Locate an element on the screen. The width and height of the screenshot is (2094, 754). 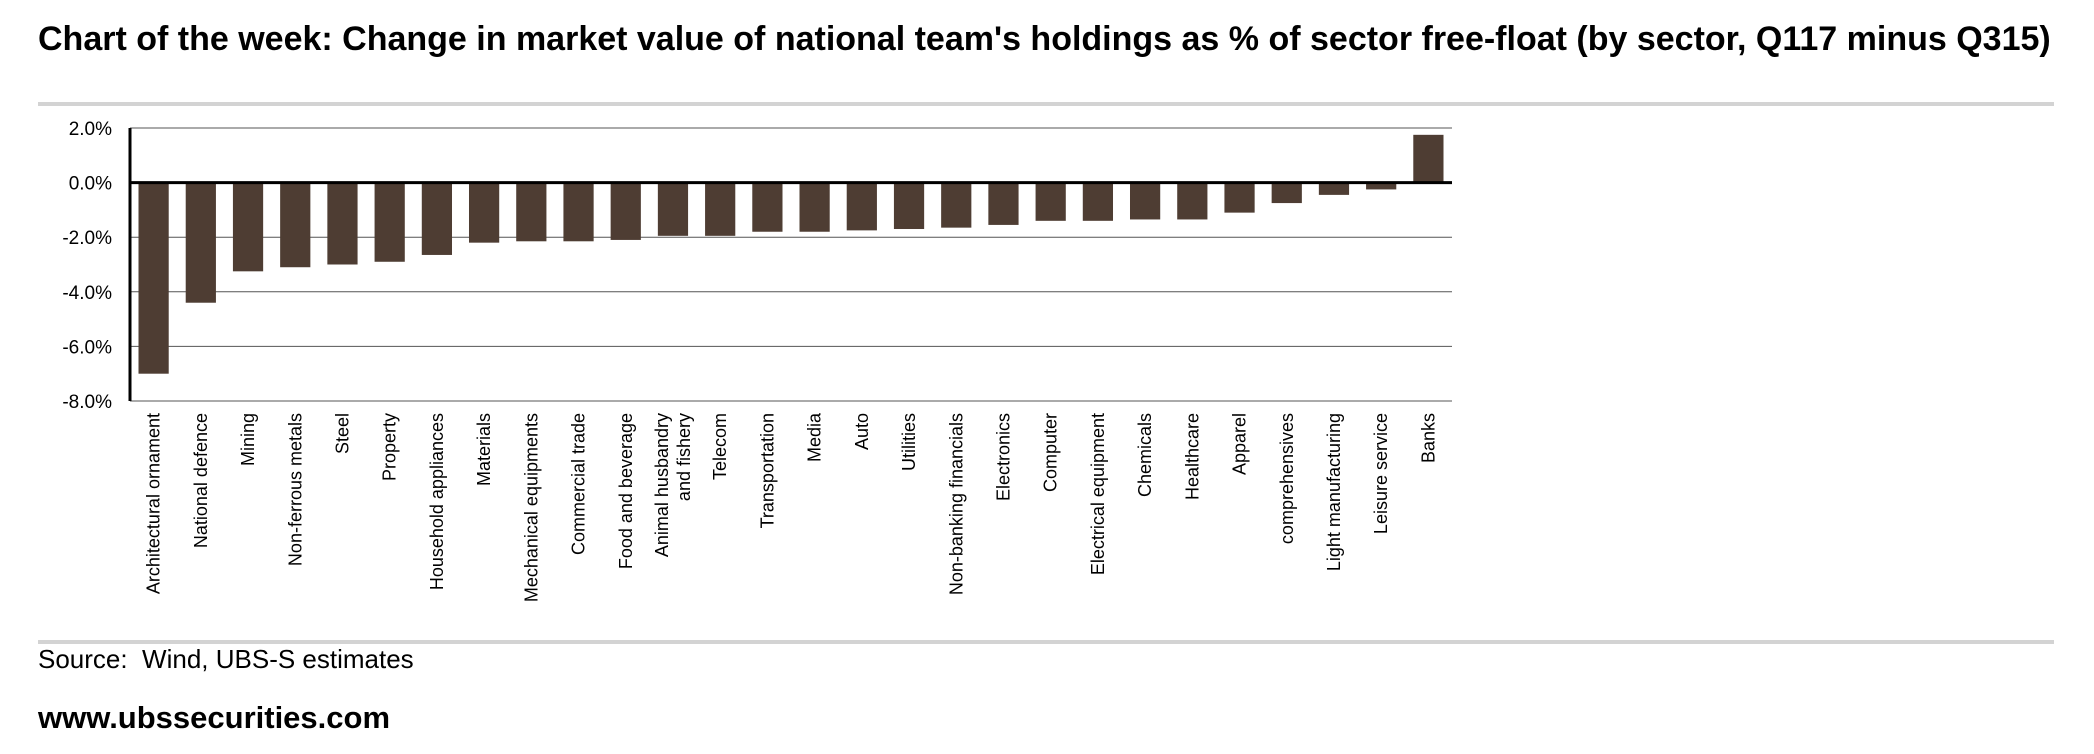
x-tick-label: Architectural ornament is located at coordinates (154, 503).